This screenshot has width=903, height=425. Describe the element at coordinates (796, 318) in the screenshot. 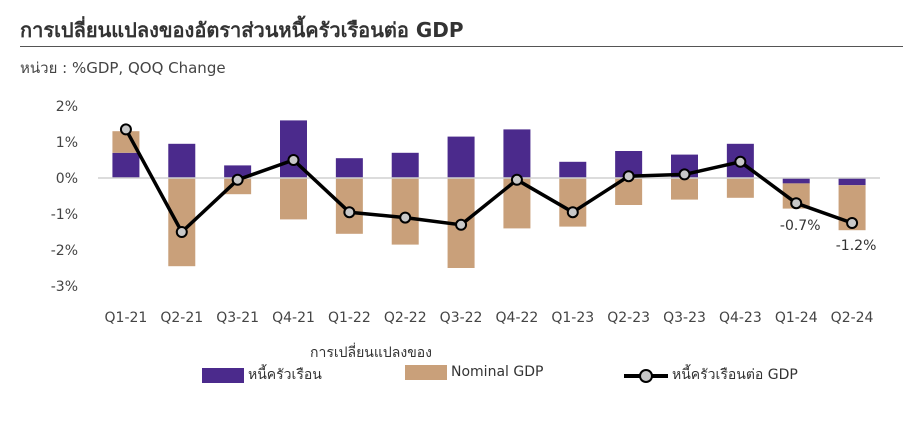

I see `x-tick-label: Q1-24` at that location.